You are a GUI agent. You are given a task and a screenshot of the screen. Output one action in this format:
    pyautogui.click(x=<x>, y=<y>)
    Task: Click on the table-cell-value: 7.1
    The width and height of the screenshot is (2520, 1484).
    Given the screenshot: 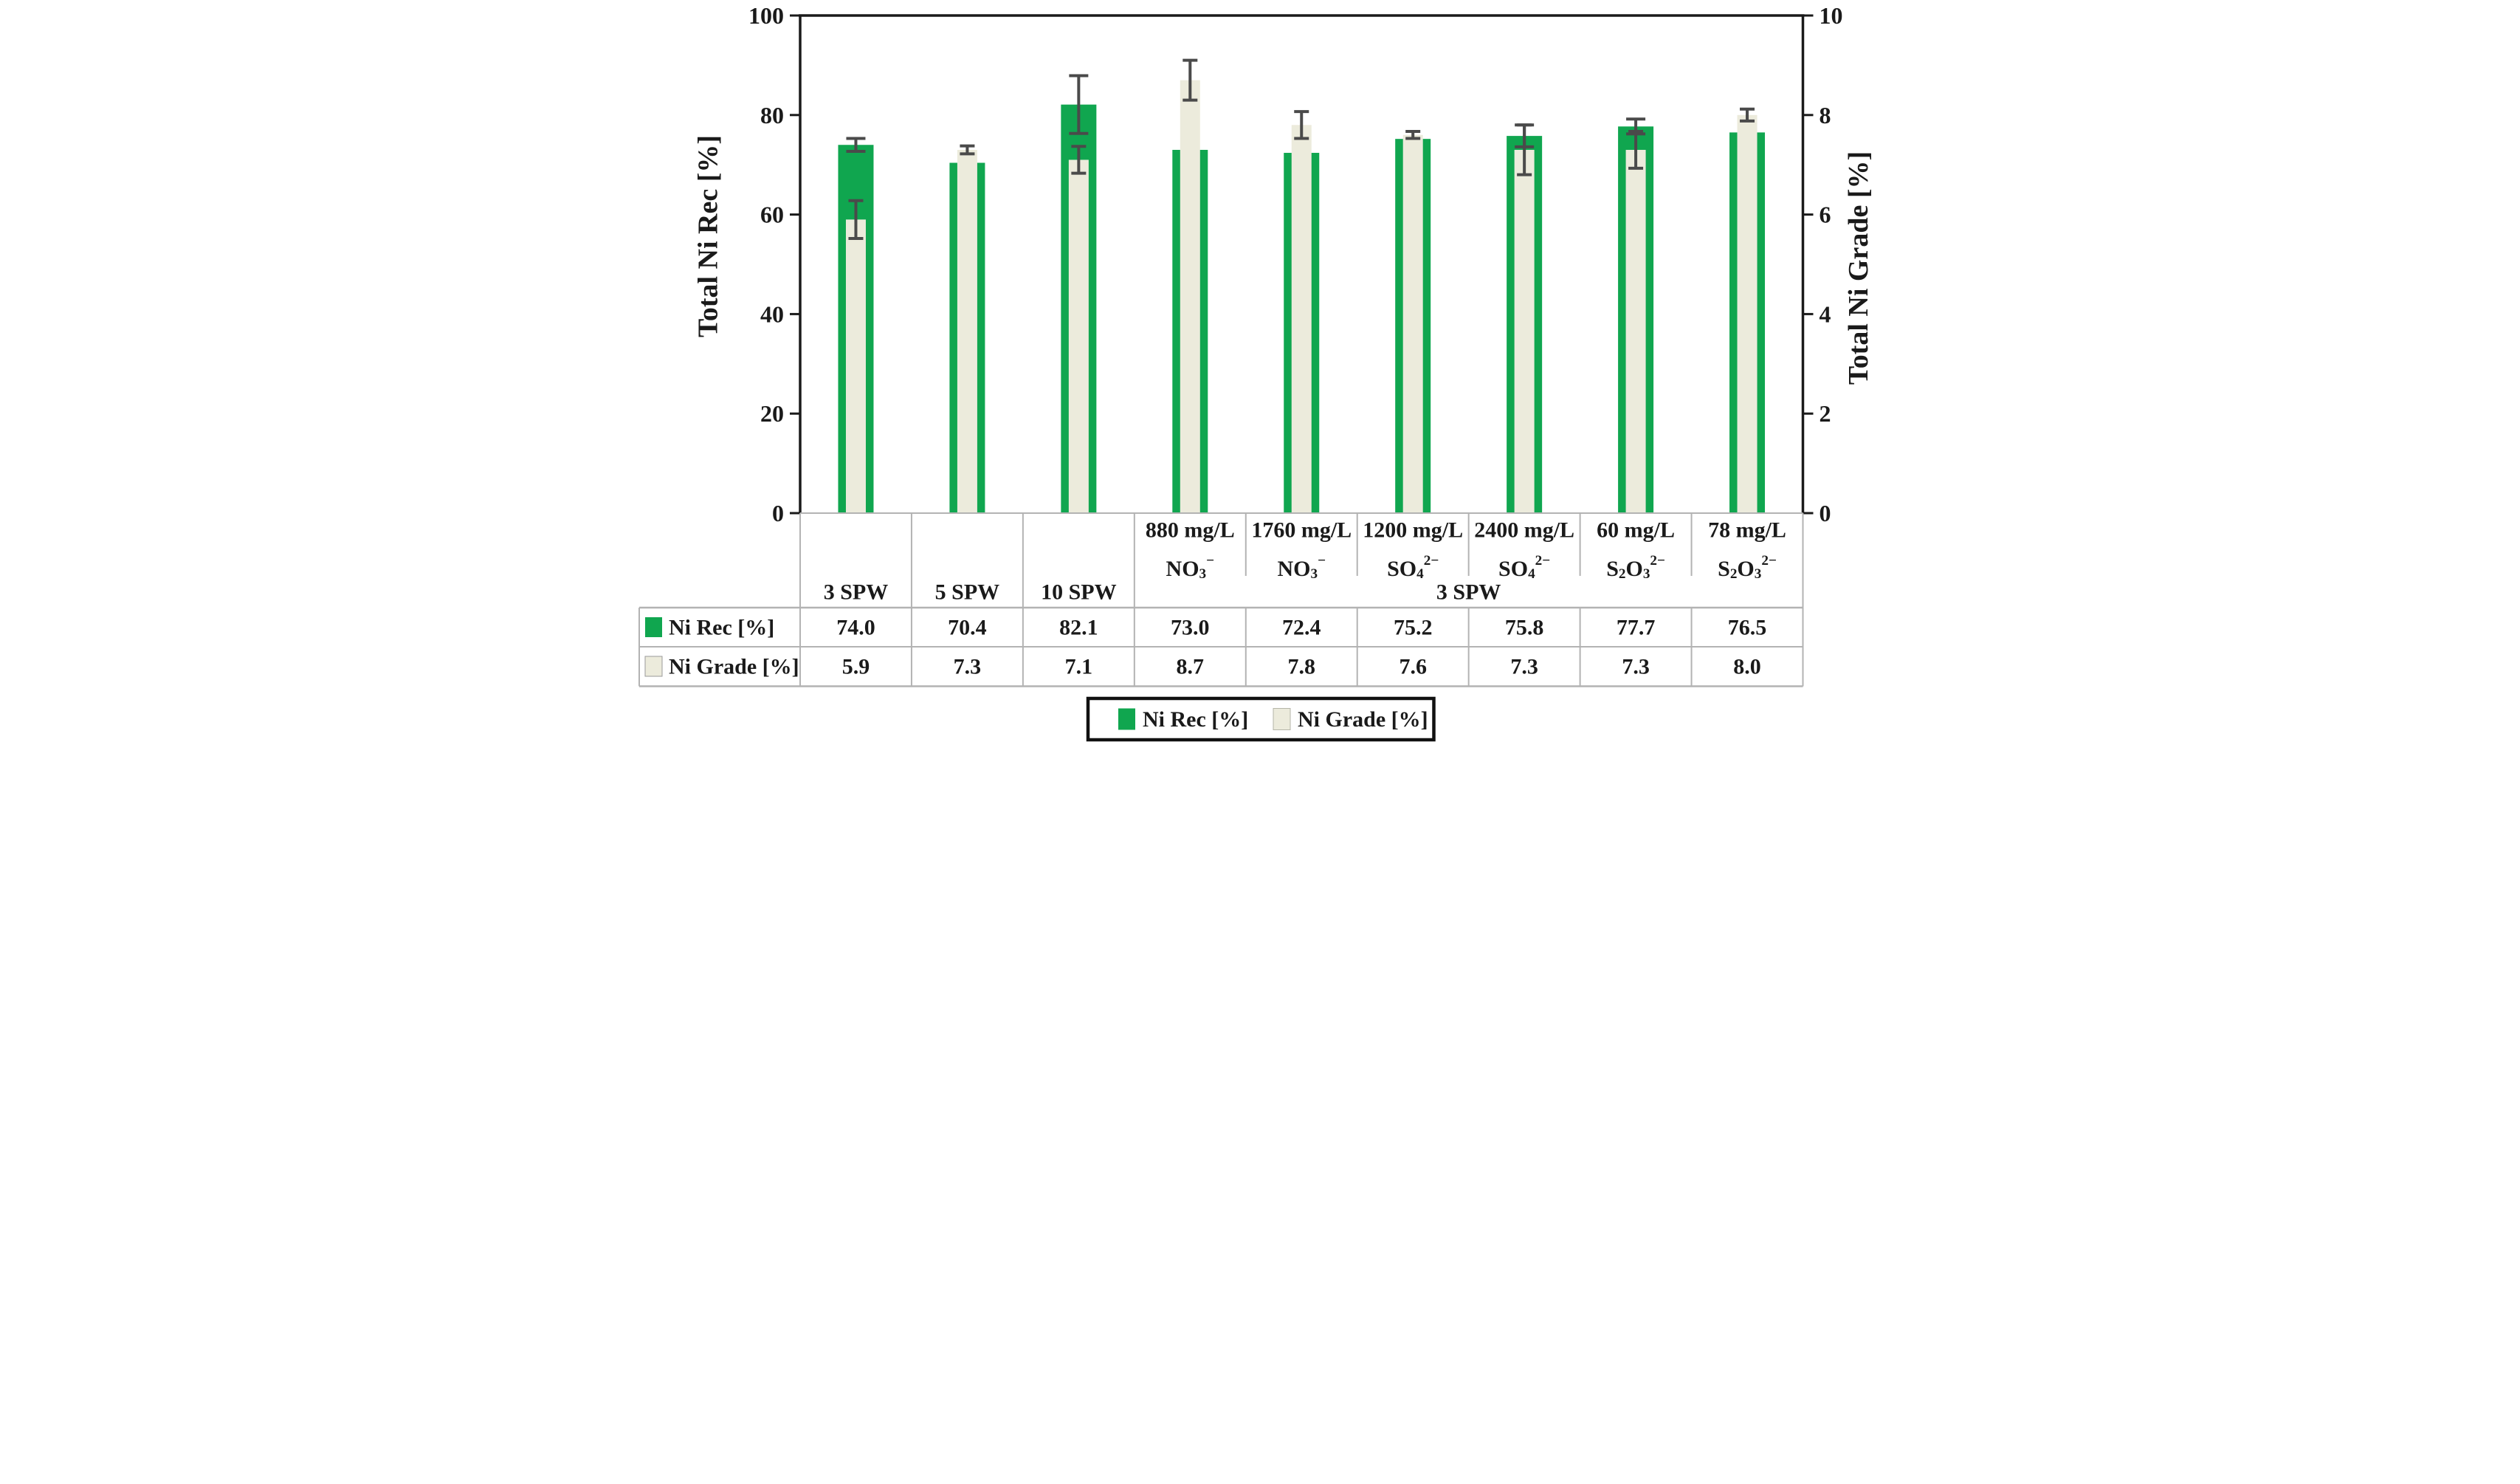 What is the action you would take?
    pyautogui.click(x=1078, y=666)
    